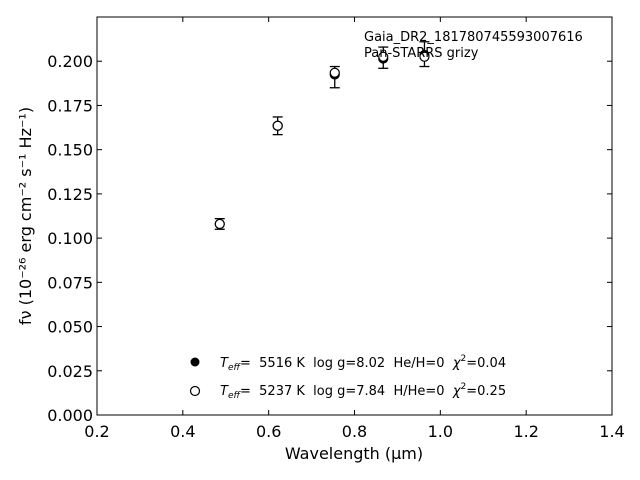 The image size is (640, 480). Describe the element at coordinates (440, 431) in the screenshot. I see `x-tick-label: 1.0` at that location.